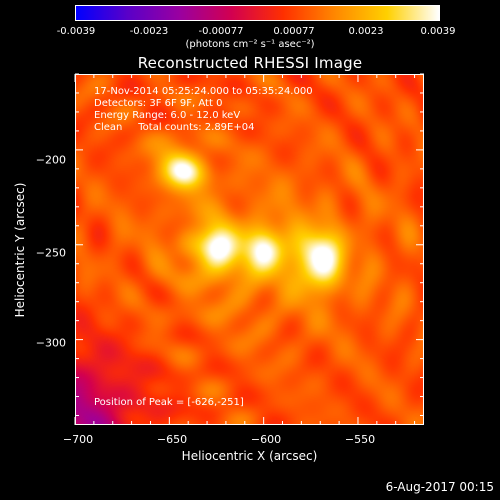  Describe the element at coordinates (149, 31) in the screenshot. I see `colorbar-tick-label: -0.0023` at that location.